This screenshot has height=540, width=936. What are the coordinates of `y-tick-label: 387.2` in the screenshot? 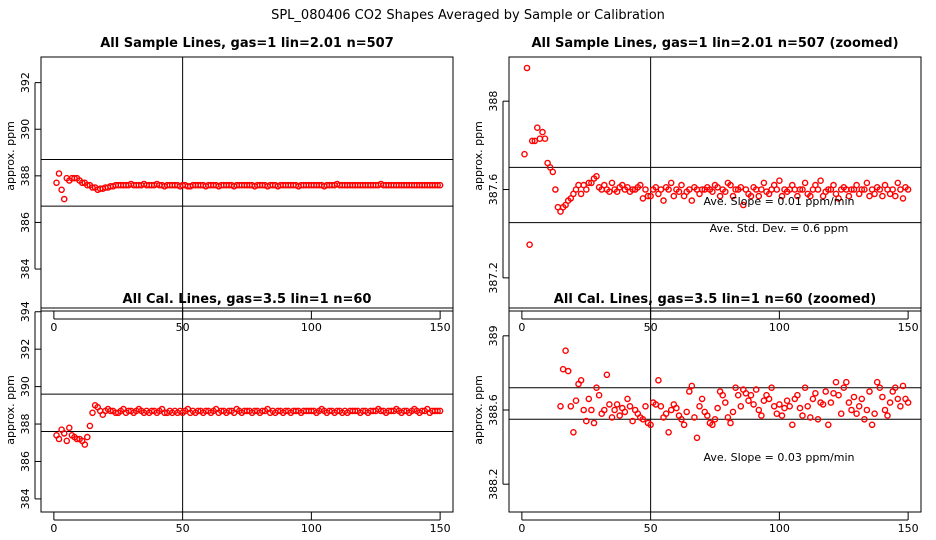 It's located at (493, 278).